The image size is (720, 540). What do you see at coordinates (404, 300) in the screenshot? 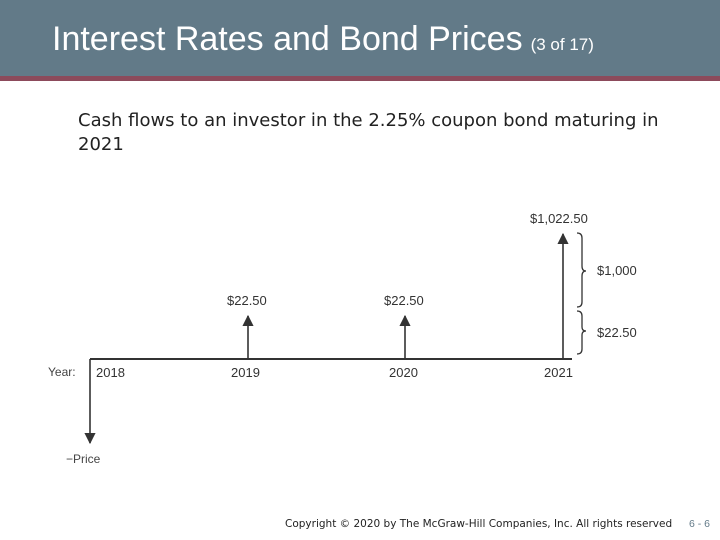
I see `cash-flow-label-2020: $22.50` at bounding box center [404, 300].